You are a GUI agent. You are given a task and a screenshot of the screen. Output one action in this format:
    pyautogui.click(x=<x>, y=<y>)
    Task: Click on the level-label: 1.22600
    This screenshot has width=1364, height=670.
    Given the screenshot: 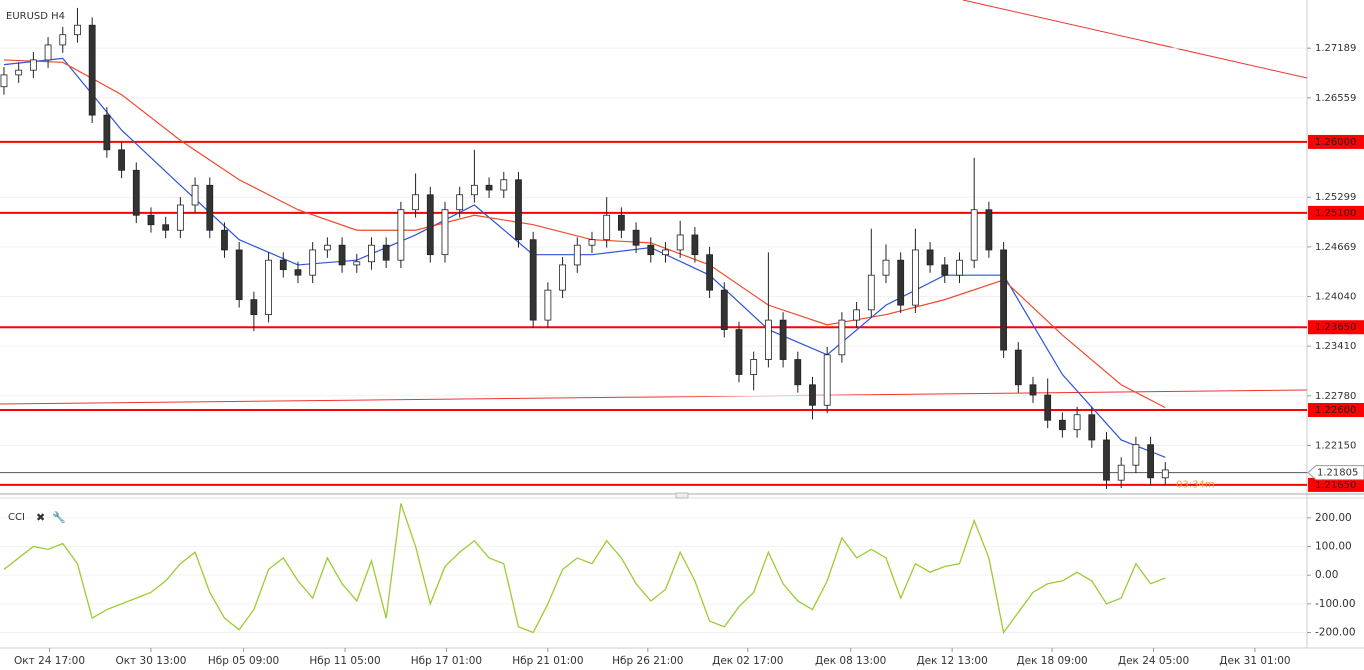 What is the action you would take?
    pyautogui.click(x=1335, y=410)
    